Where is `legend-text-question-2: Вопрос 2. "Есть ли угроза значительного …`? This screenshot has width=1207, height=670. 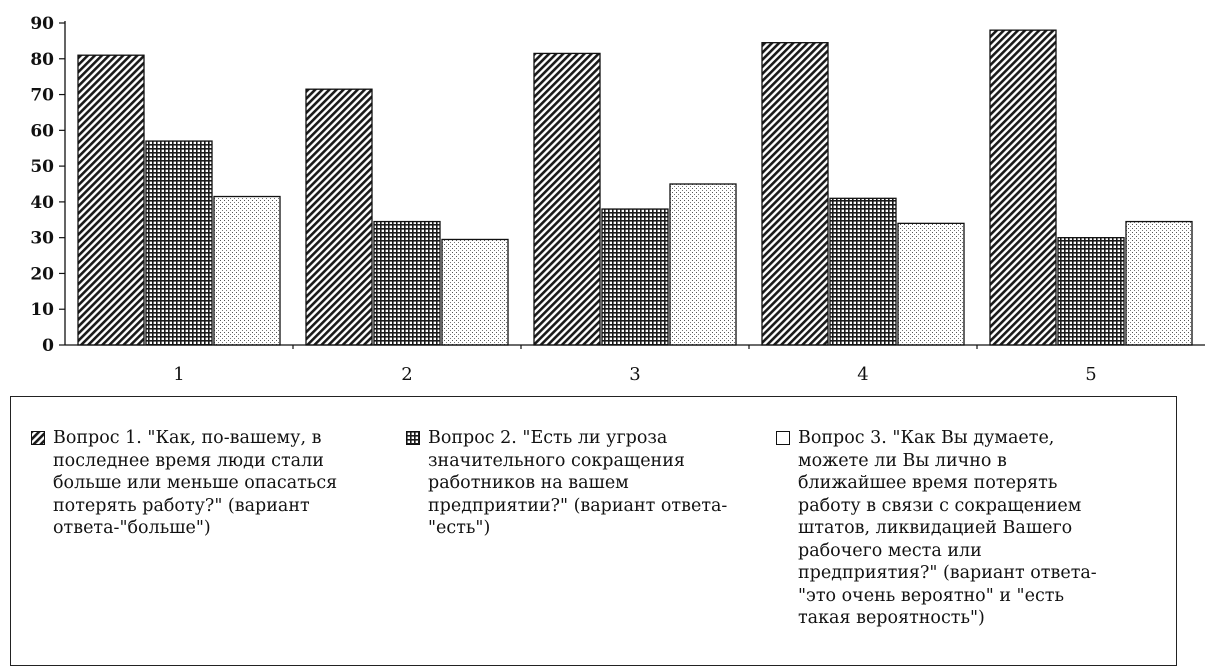 legend-text-question-2: Вопрос 2. "Есть ли угроза значительного … is located at coordinates (586, 483).